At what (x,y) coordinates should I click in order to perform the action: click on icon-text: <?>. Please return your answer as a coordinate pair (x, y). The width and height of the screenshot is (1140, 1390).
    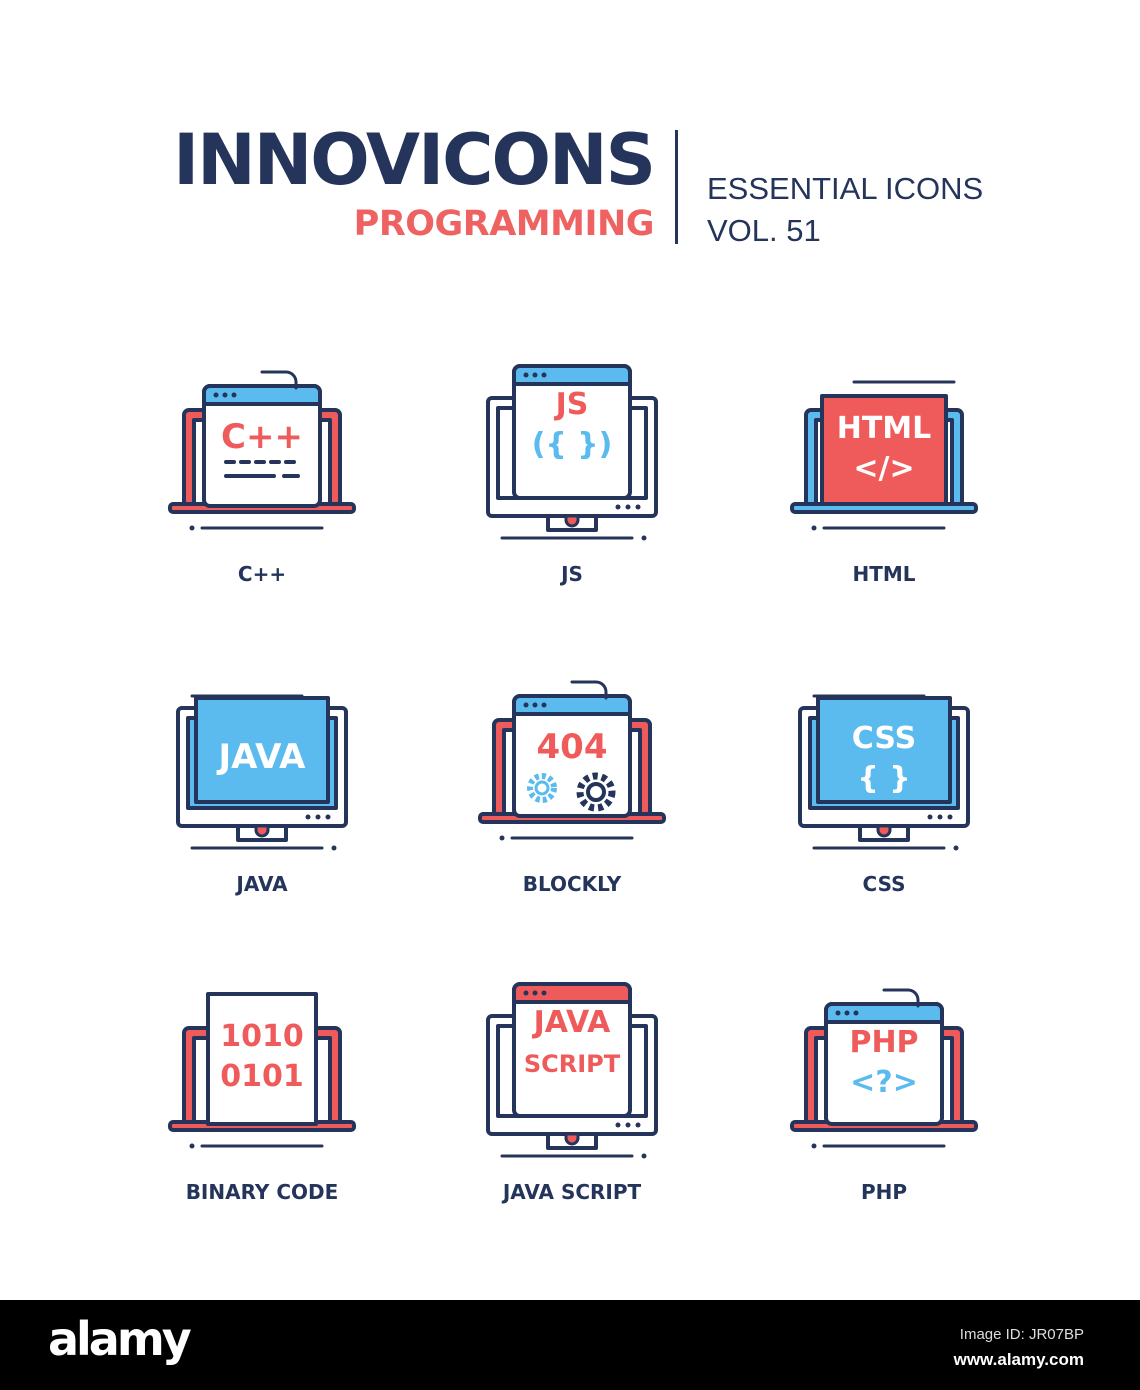
    Looking at the image, I should click on (884, 1082).